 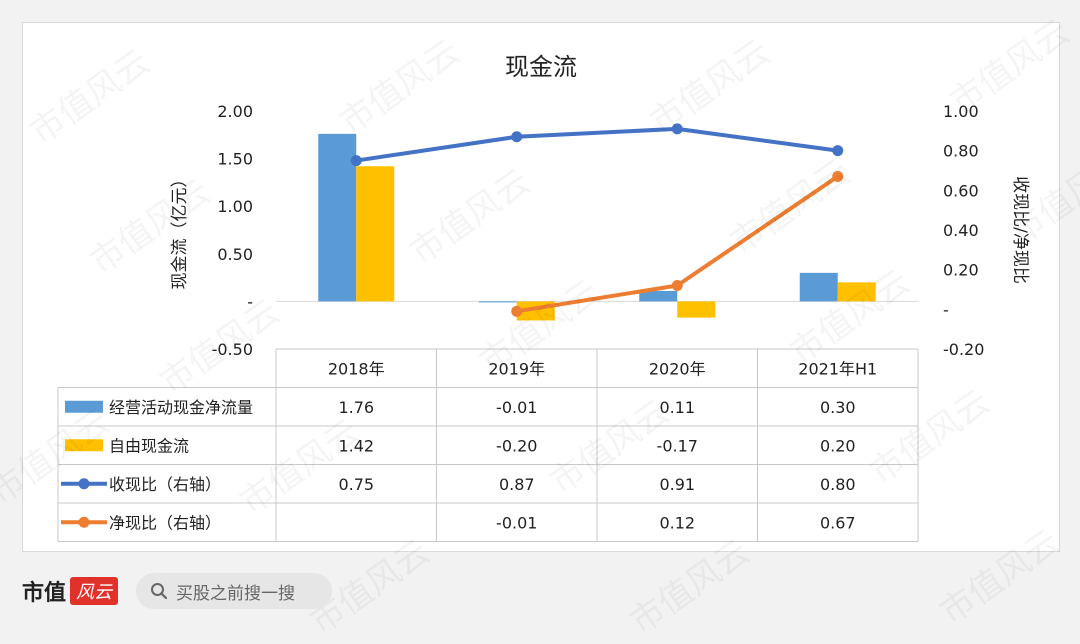 What do you see at coordinates (235, 159) in the screenshot?
I see `y-left-tick-label: 1.50` at bounding box center [235, 159].